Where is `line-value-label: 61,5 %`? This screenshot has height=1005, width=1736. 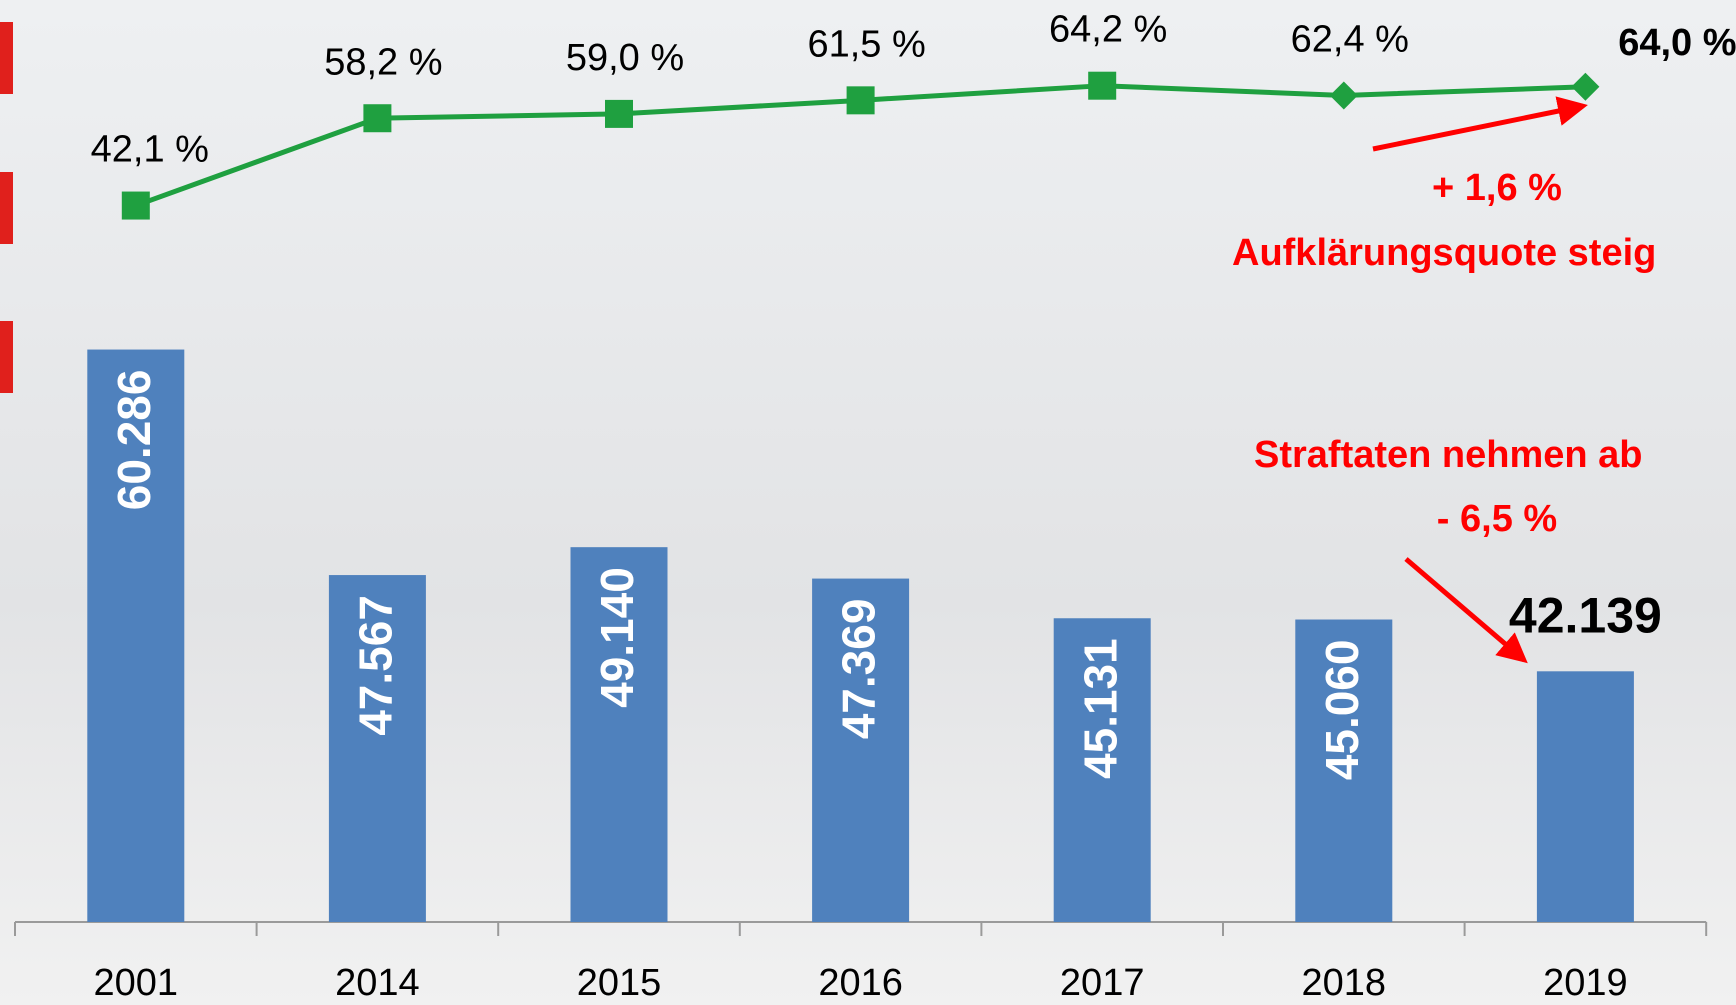 line-value-label: 61,5 % is located at coordinates (866, 44).